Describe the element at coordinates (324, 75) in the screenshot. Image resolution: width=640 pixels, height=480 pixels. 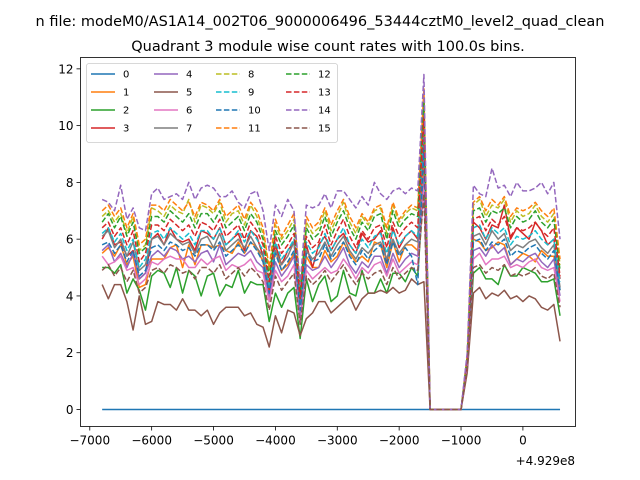
I see `legend-label: 12` at that location.